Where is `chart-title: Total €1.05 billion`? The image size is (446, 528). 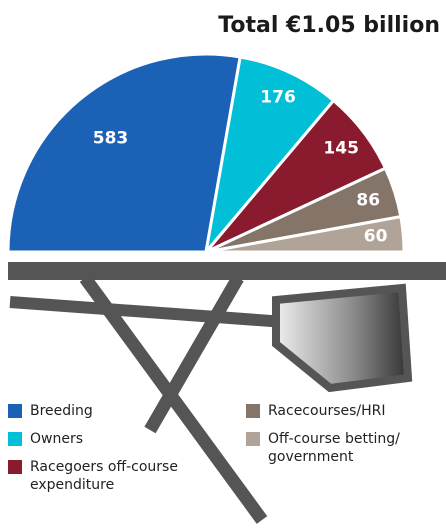 chart-title: Total €1.05 billion is located at coordinates (329, 25).